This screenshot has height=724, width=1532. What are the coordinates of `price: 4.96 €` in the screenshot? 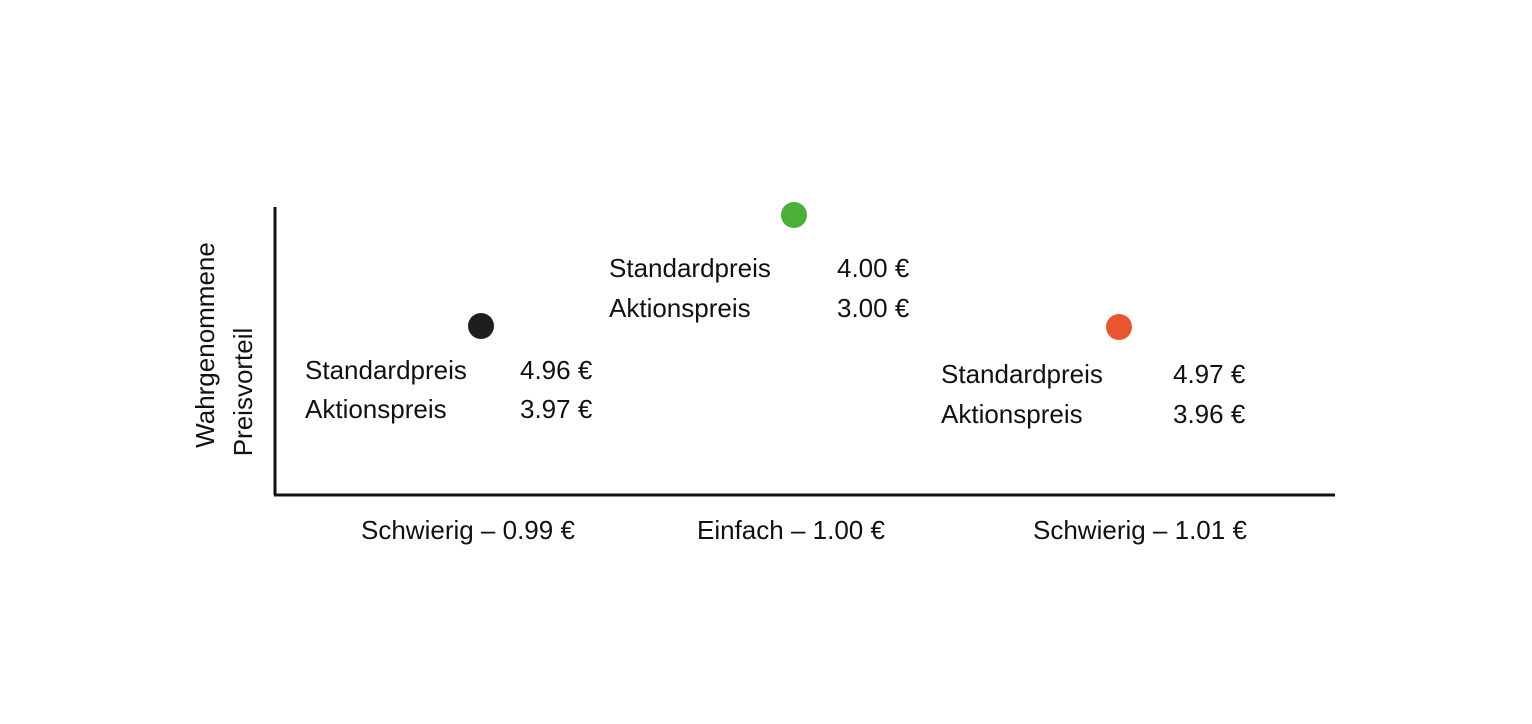 It's located at (556, 370).